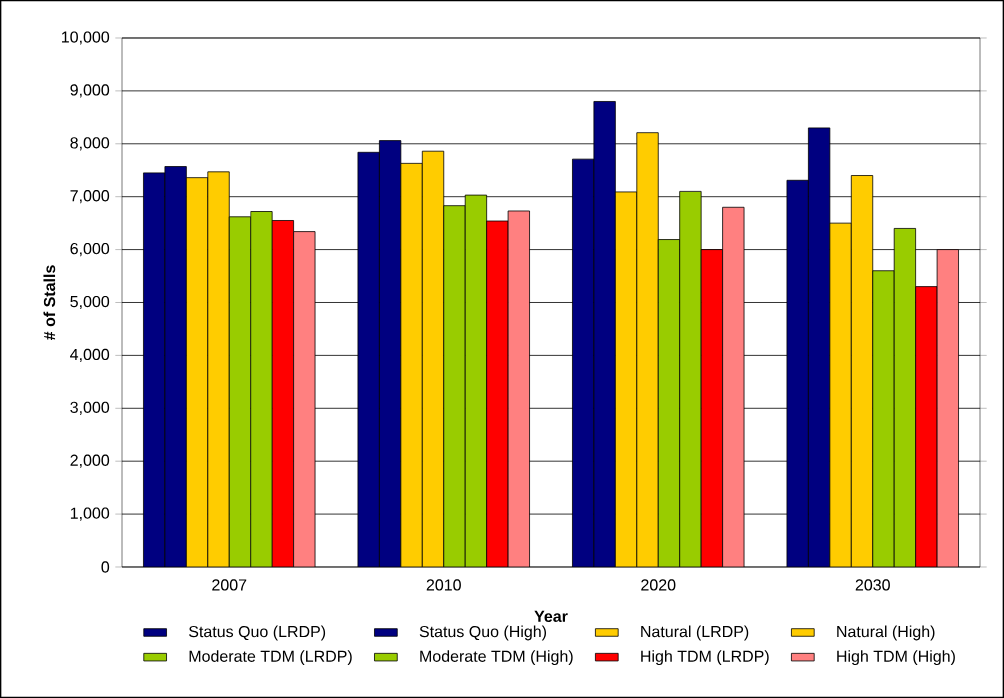 Image resolution: width=1004 pixels, height=698 pixels. I want to click on legend-label: Status Quo (High), so click(483, 633).